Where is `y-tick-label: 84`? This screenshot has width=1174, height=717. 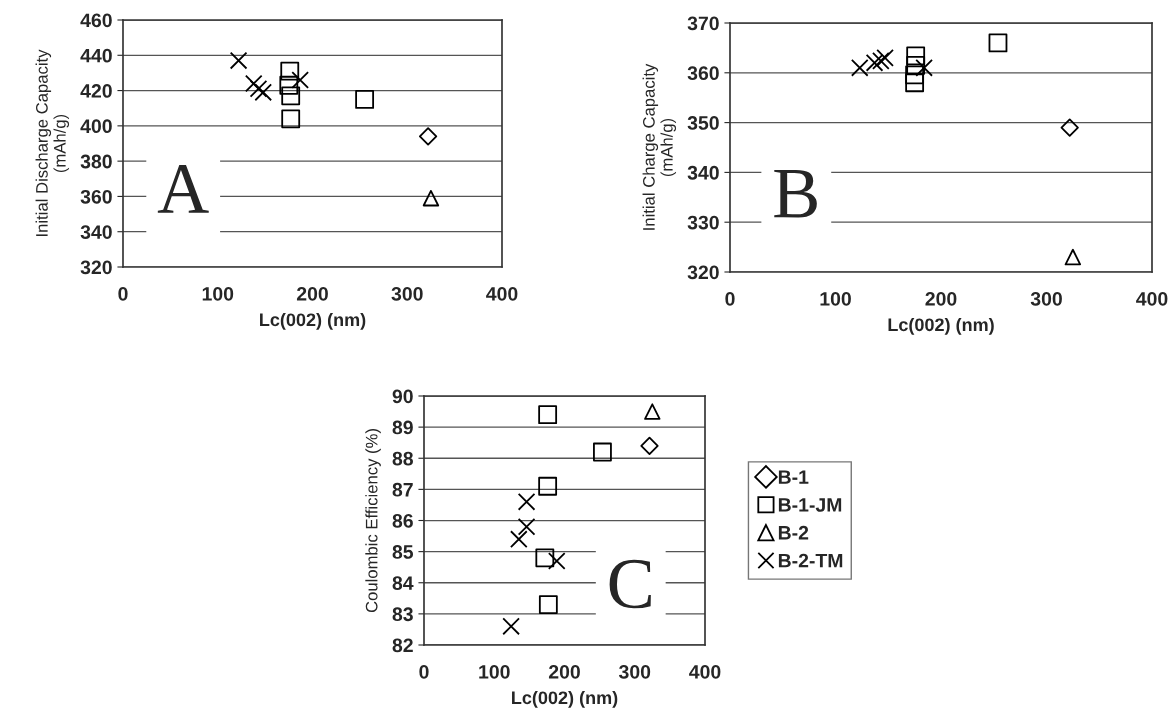 y-tick-label: 84 is located at coordinates (403, 583).